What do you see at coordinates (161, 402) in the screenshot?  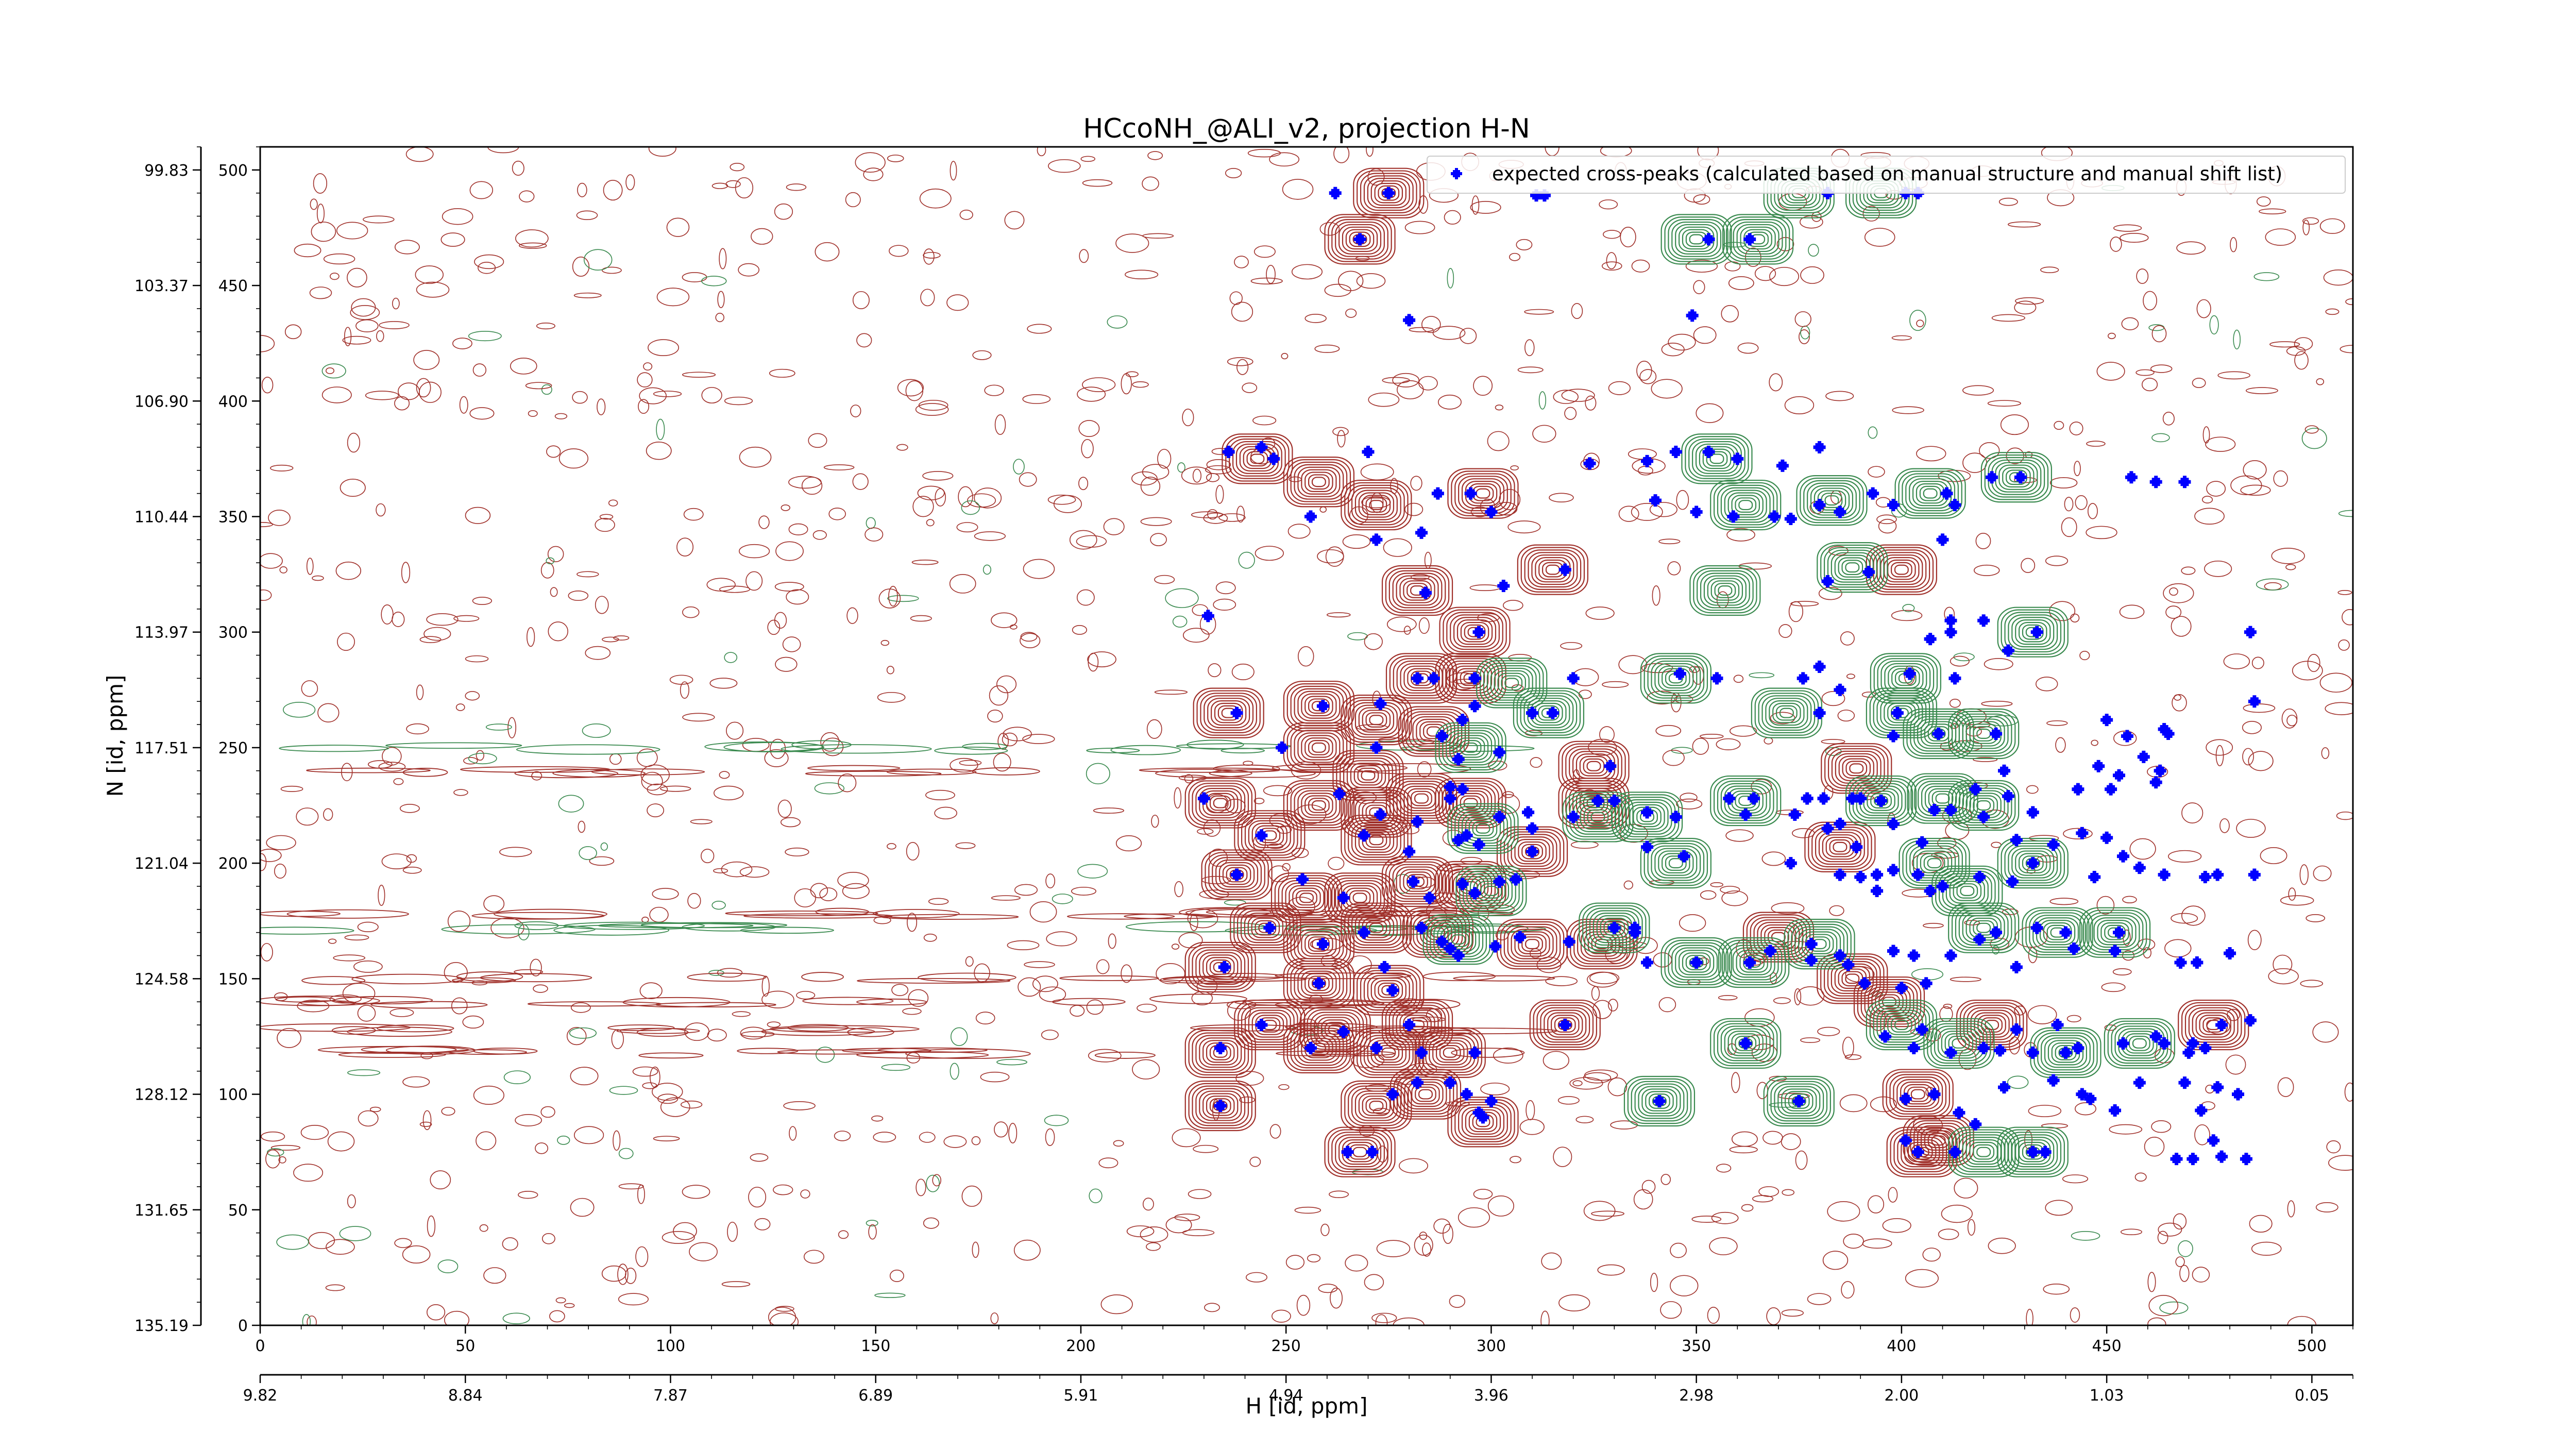 I see `y-ppm-tick-label: 106.90` at bounding box center [161, 402].